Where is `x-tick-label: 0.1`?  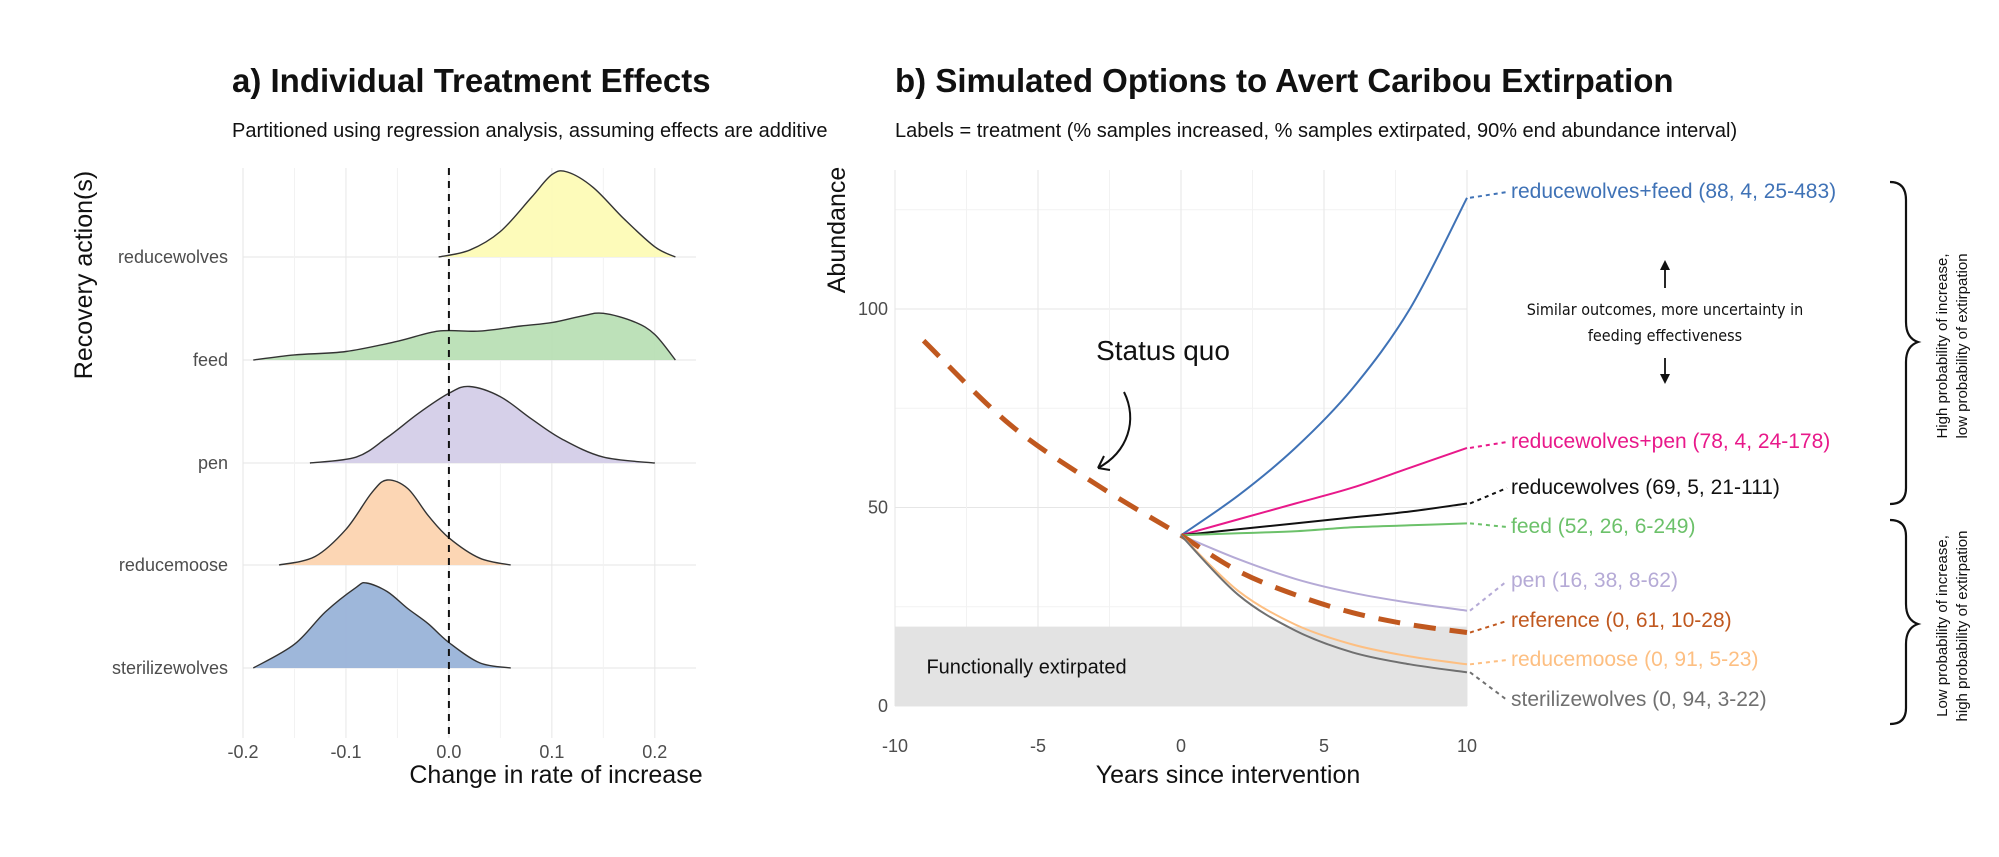
x-tick-label: 0.1 is located at coordinates (551, 752).